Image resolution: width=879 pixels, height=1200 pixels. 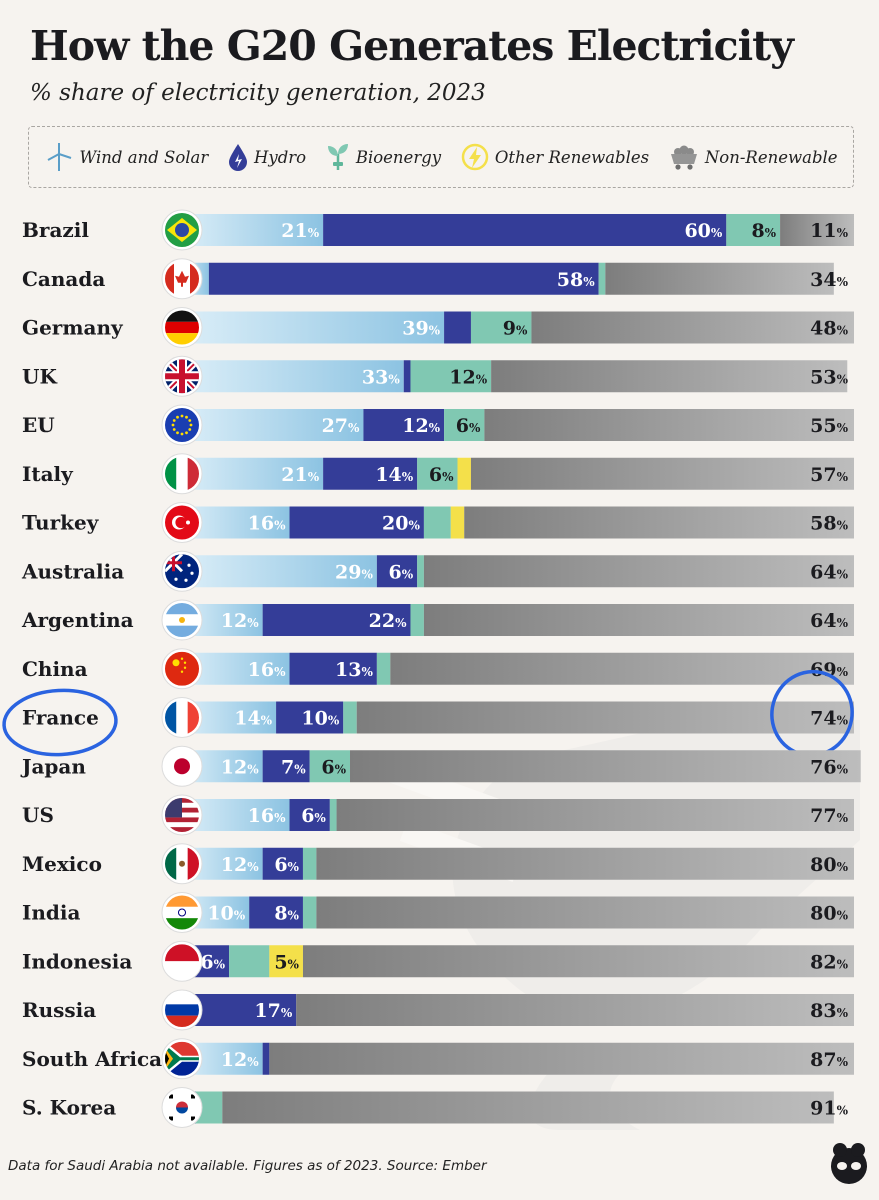 I want to click on country-label: Australia, so click(x=72, y=571).